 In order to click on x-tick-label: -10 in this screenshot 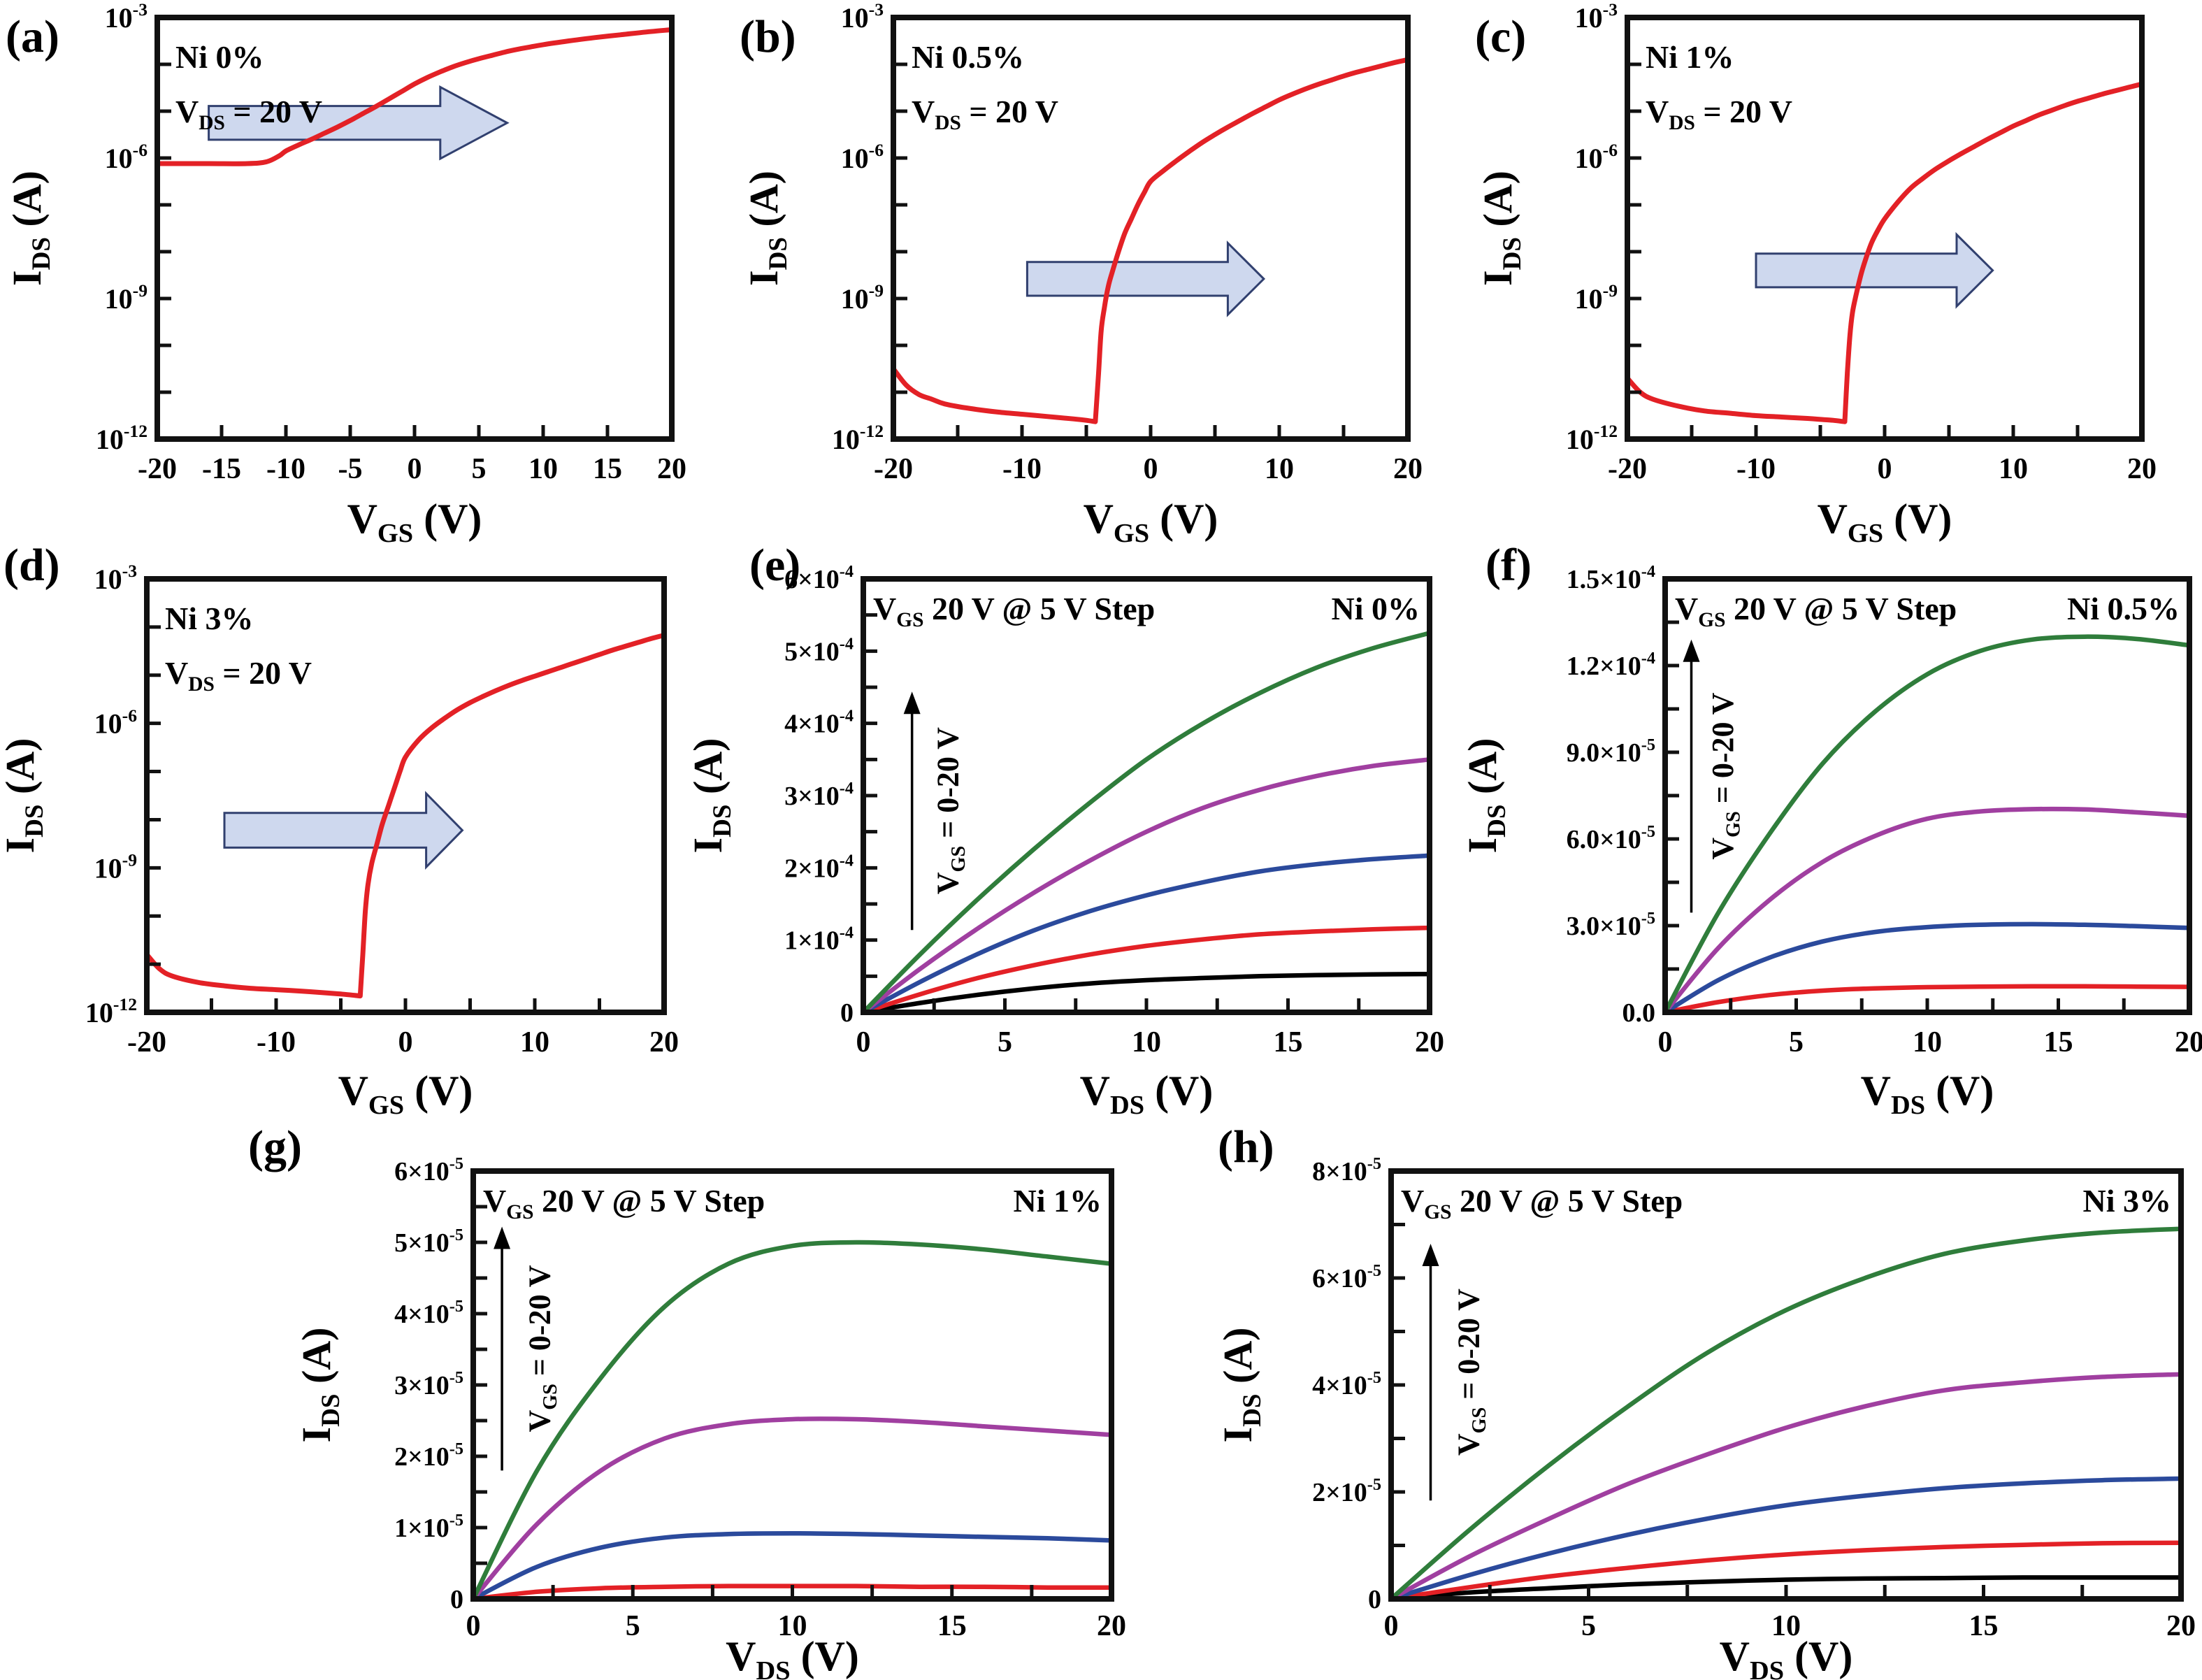, I will do `click(276, 1042)`.